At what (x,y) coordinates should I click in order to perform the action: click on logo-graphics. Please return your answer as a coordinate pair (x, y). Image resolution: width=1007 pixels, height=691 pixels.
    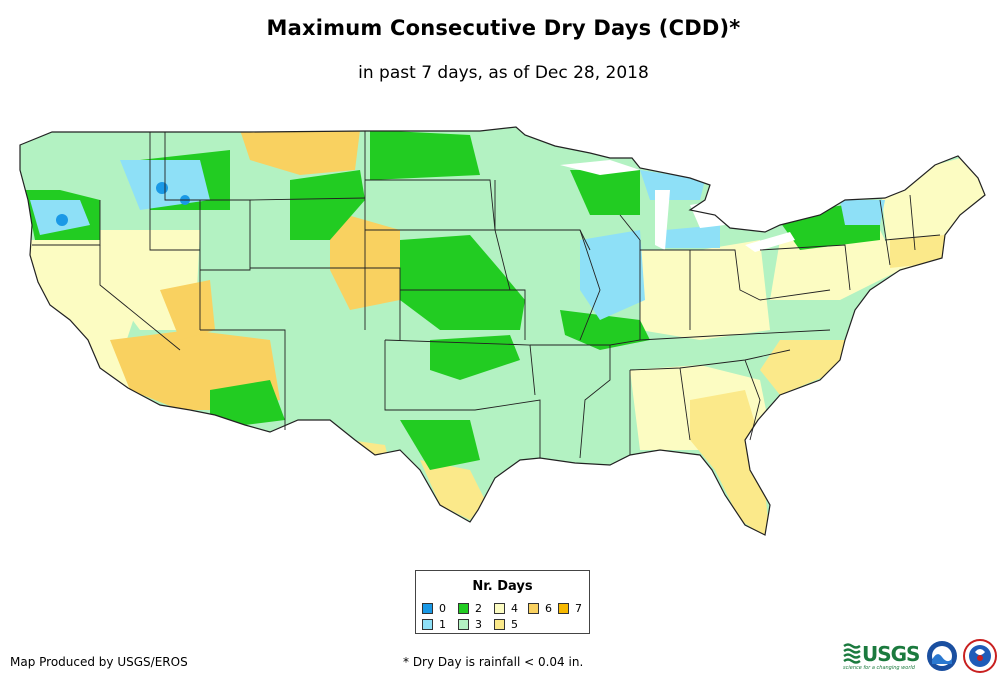
    Looking at the image, I should click on (920, 656).